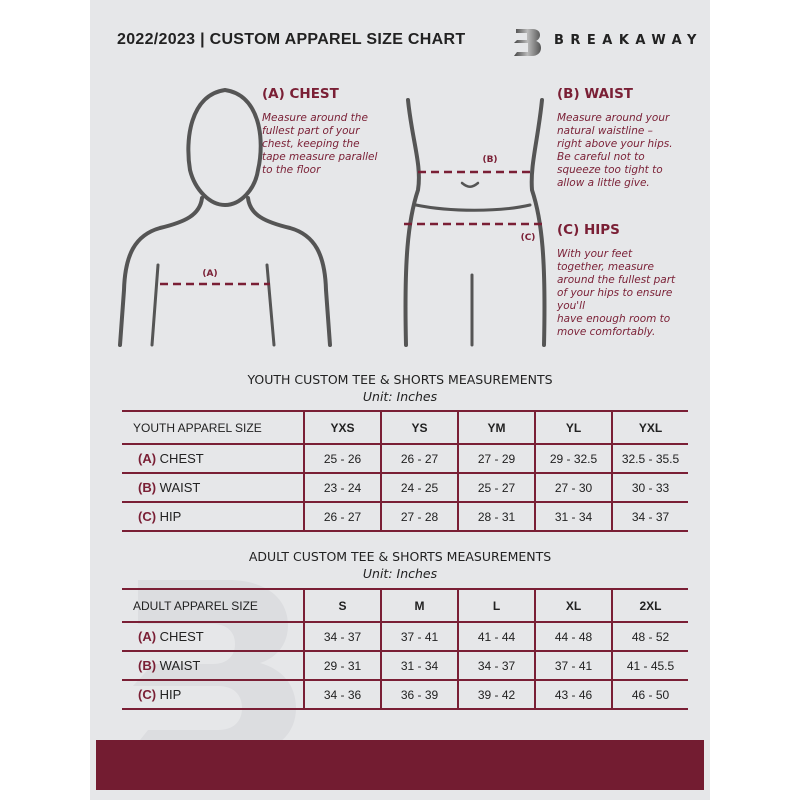 The width and height of the screenshot is (800, 800). I want to click on chest-marker: (A), so click(209, 274).